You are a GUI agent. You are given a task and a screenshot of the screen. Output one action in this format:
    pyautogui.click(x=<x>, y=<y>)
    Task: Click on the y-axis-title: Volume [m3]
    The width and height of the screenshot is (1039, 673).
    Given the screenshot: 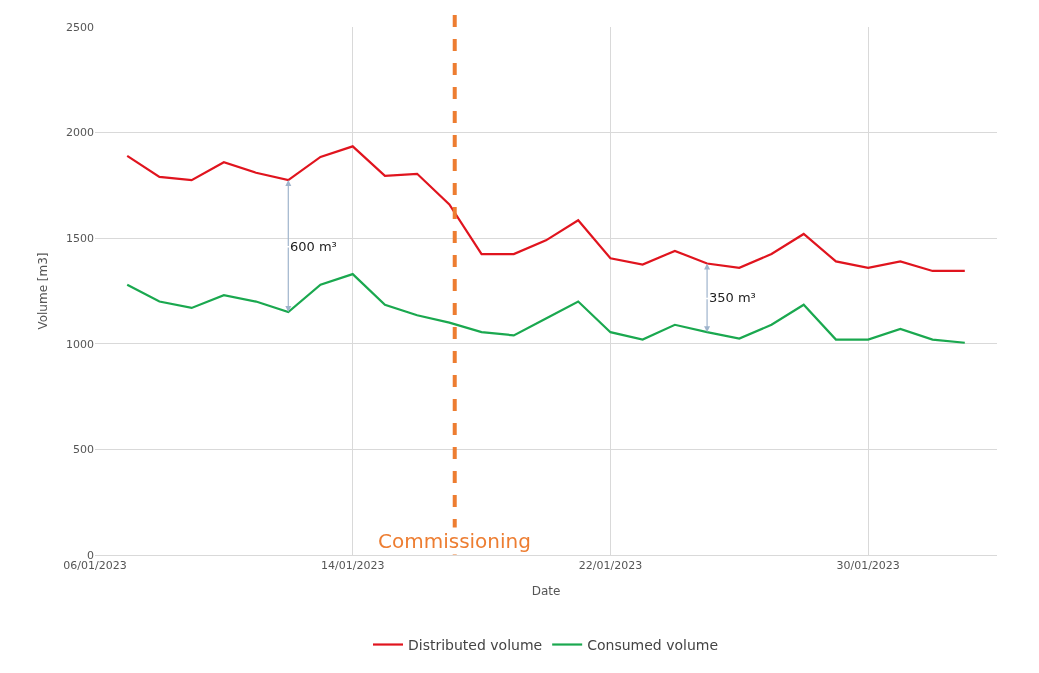 What is the action you would take?
    pyautogui.click(x=43, y=291)
    